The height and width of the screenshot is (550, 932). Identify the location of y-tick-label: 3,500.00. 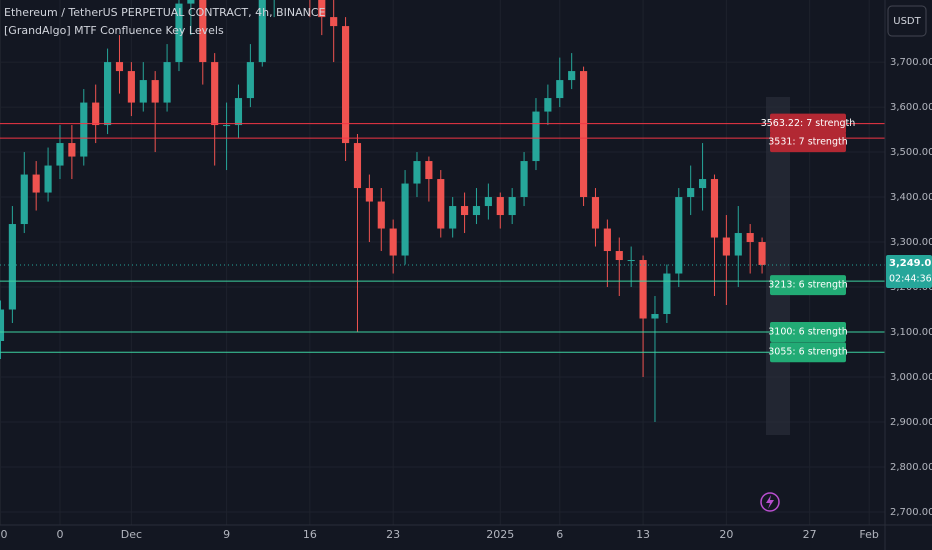
(911, 152).